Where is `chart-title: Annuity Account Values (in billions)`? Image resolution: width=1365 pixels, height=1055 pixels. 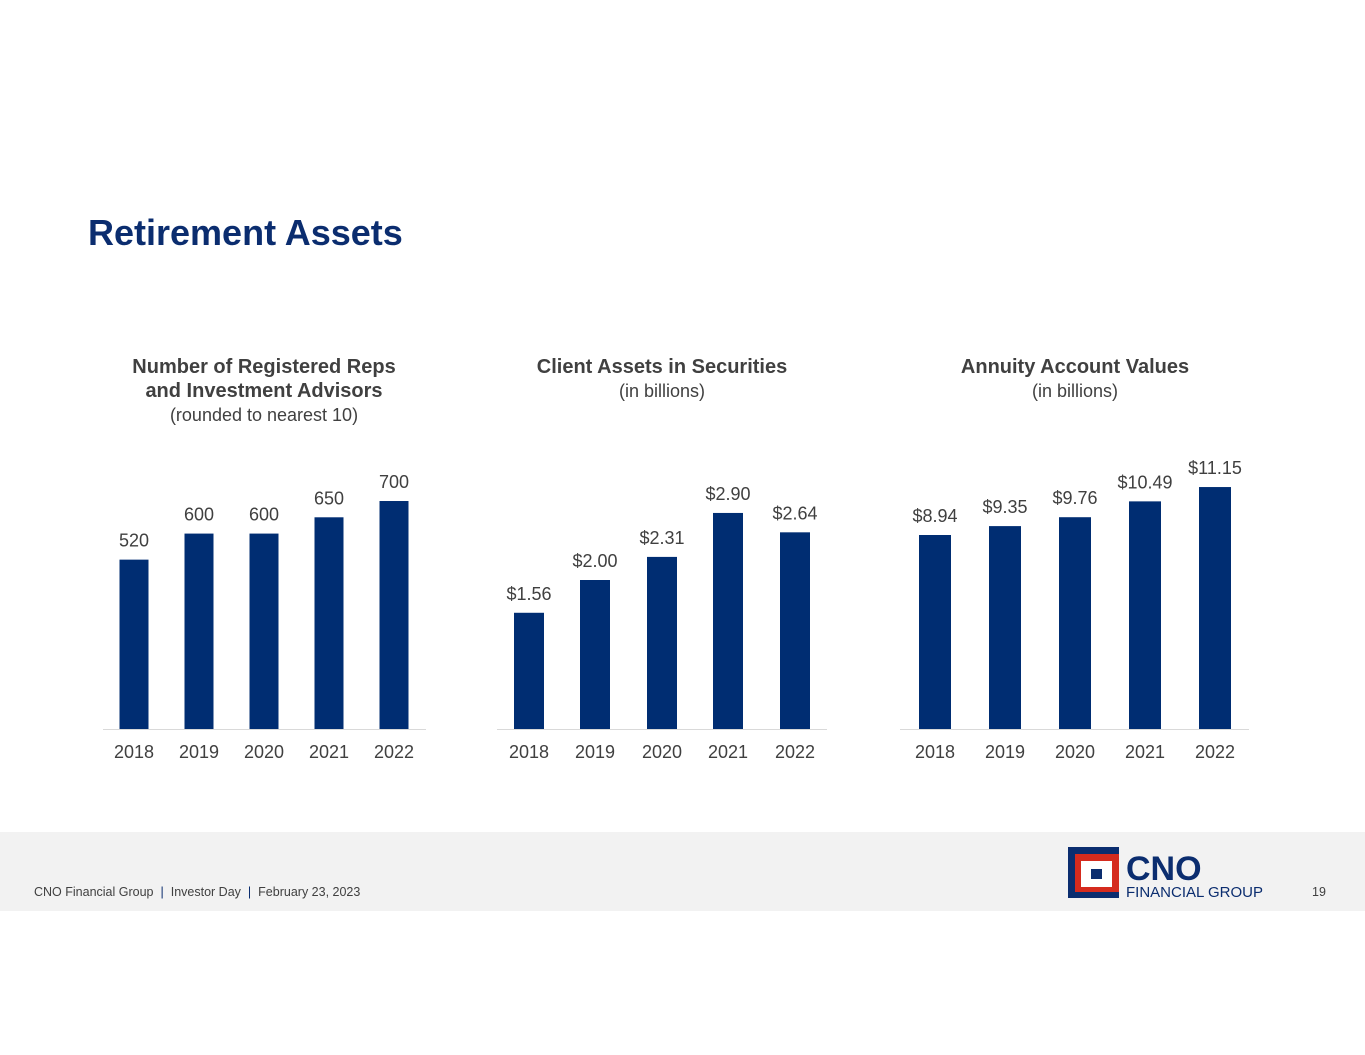 chart-title: Annuity Account Values (in billions) is located at coordinates (1075, 379).